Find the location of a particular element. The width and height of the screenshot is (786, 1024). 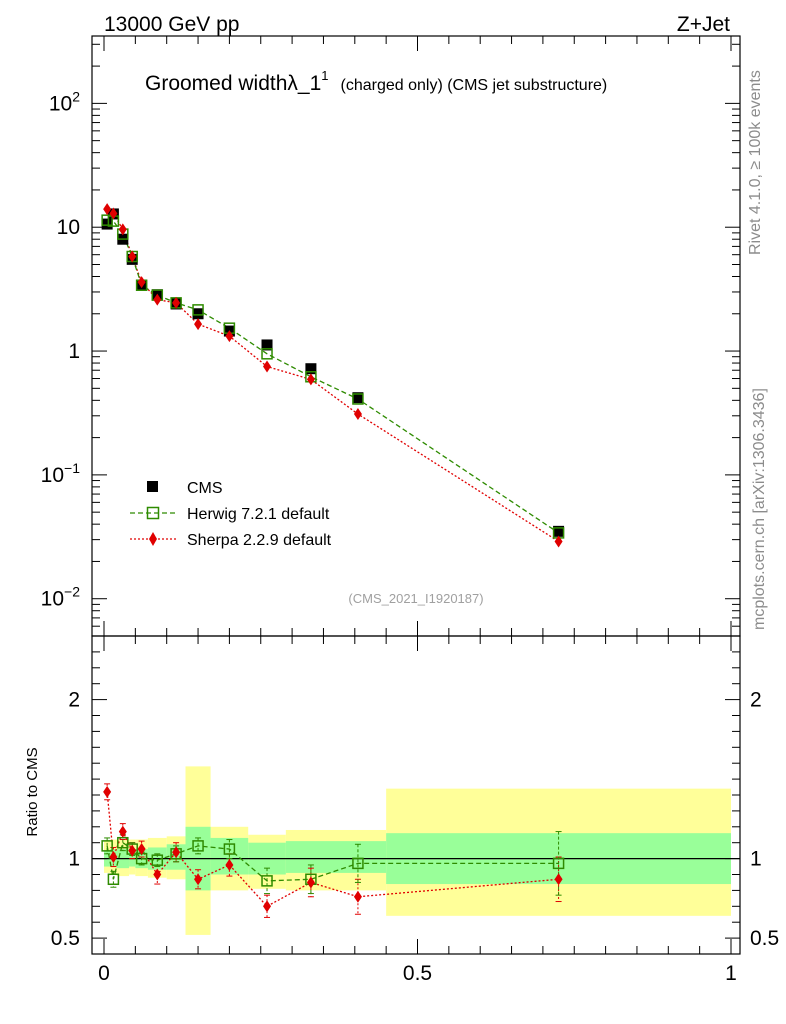

ratio-ytick-label-left-0: 0.5 is located at coordinates (65, 938).